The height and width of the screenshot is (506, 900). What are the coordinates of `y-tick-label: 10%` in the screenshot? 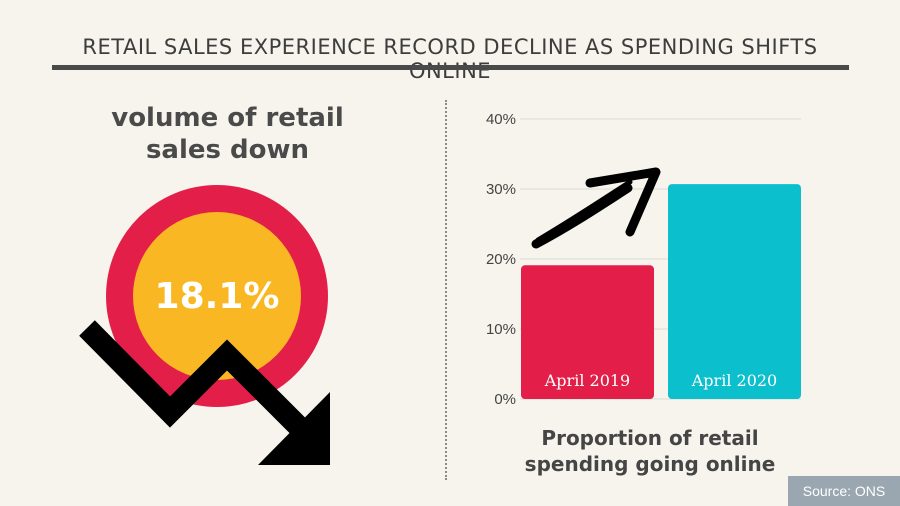 It's located at (501, 329).